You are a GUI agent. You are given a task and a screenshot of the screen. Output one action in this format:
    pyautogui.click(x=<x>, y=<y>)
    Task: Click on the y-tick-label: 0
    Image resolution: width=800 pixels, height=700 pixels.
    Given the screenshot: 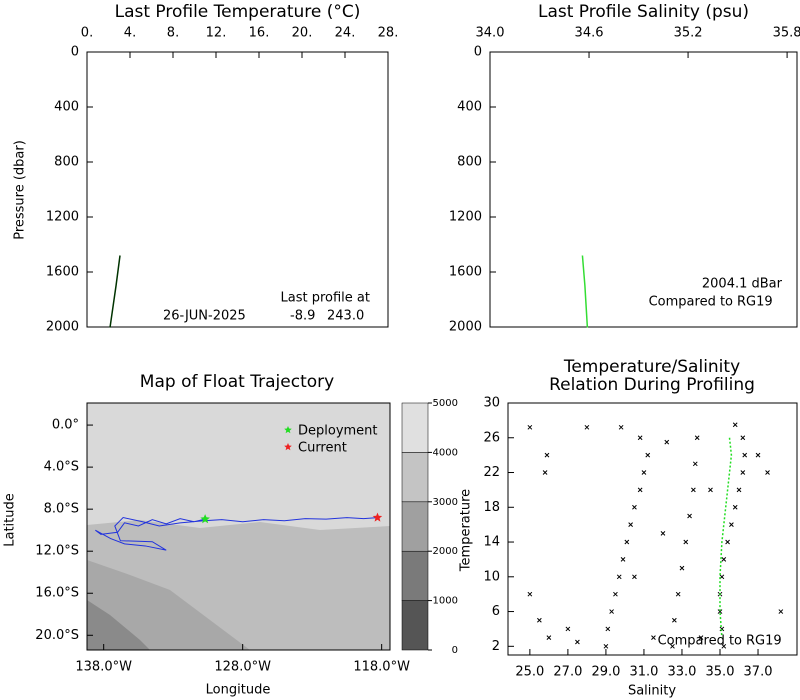 What is the action you would take?
    pyautogui.click(x=75, y=52)
    